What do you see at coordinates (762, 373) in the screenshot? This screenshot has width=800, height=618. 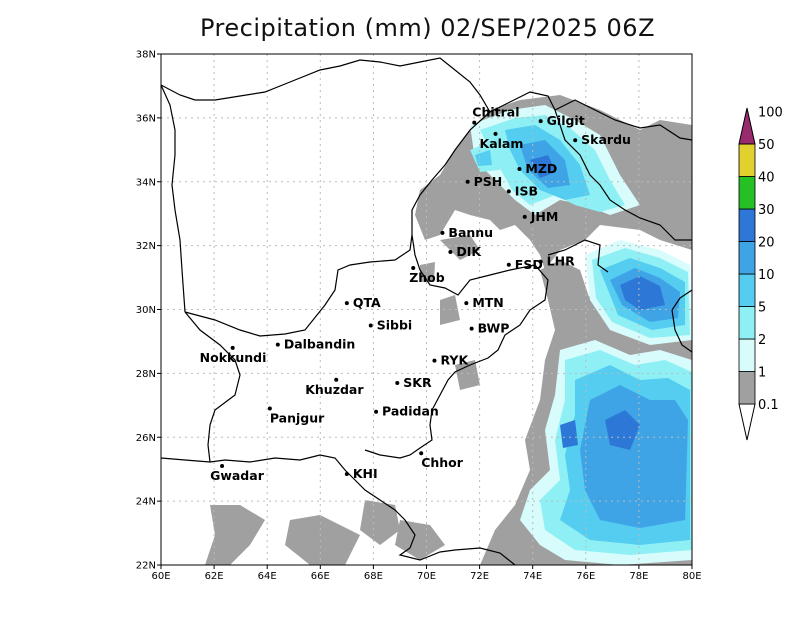 I see `colorbar-label: 1` at bounding box center [762, 373].